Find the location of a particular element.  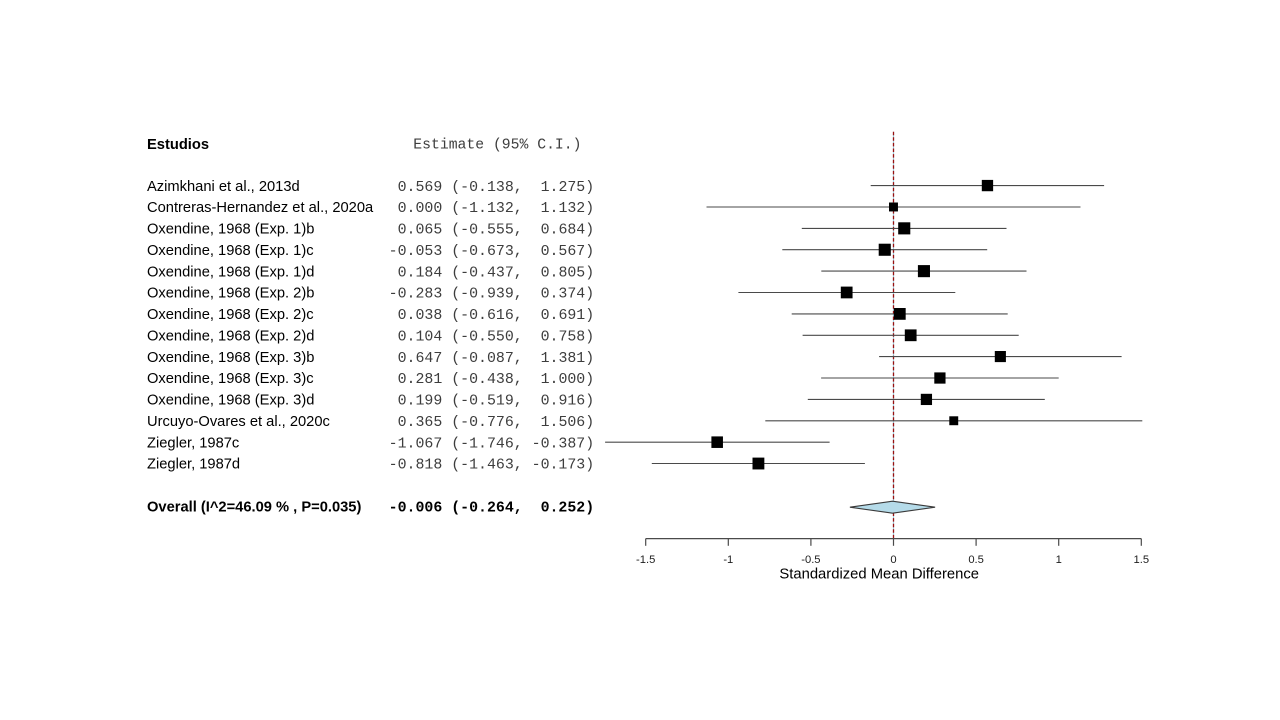

svg-text: Oxendine, 1968 (Exp. 2)c is located at coordinates (230, 315).